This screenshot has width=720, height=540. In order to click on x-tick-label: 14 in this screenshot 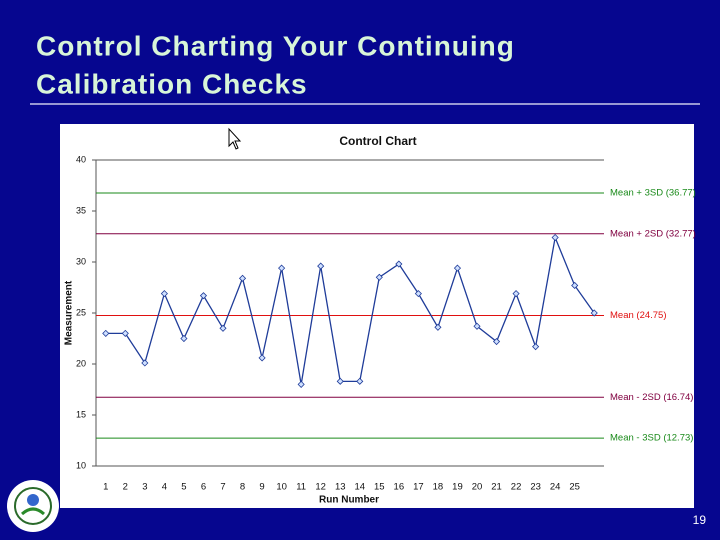, I will do `click(359, 487)`.